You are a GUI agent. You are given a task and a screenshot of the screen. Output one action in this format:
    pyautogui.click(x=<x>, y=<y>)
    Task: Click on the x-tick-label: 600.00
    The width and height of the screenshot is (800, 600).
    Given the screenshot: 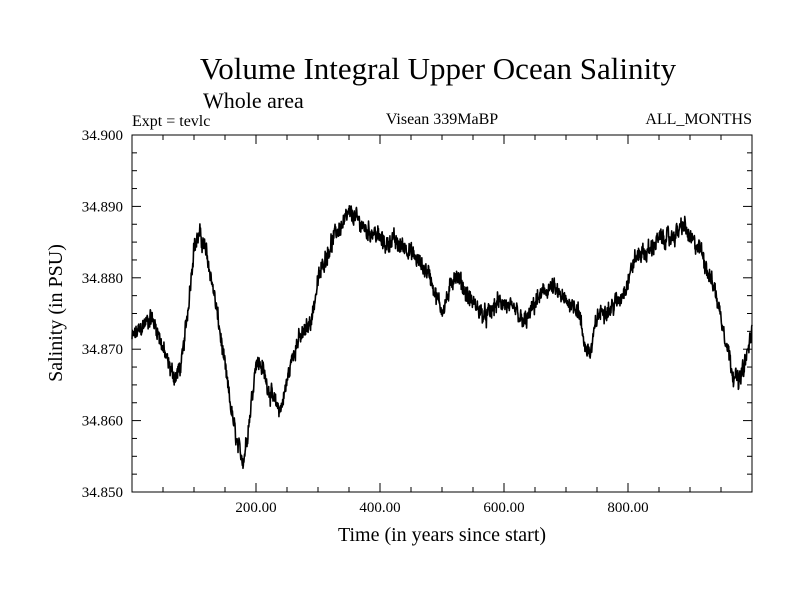 What is the action you would take?
    pyautogui.click(x=503, y=508)
    